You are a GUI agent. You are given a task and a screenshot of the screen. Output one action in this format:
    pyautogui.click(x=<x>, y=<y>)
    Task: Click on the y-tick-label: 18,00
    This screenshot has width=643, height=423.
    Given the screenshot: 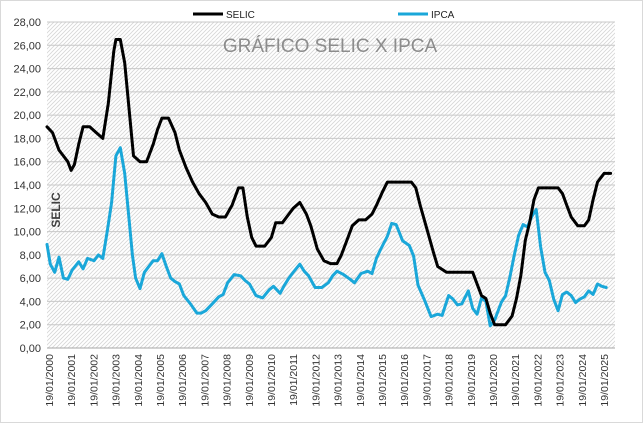 What is the action you would take?
    pyautogui.click(x=27, y=139)
    